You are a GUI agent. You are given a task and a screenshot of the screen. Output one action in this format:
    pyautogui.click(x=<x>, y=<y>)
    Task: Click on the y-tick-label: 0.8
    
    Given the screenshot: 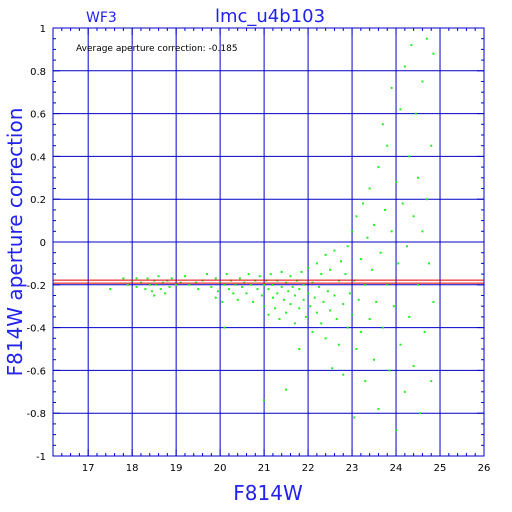 What is the action you would take?
    pyautogui.click(x=38, y=72)
    